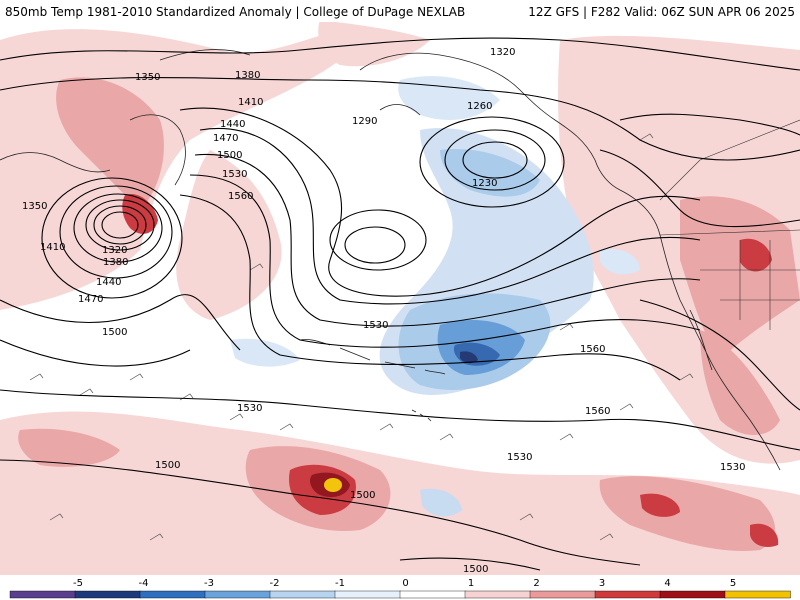 The height and width of the screenshot is (600, 800). What do you see at coordinates (340, 583) in the screenshot?
I see `colorbar-tick-label: -1` at bounding box center [340, 583].